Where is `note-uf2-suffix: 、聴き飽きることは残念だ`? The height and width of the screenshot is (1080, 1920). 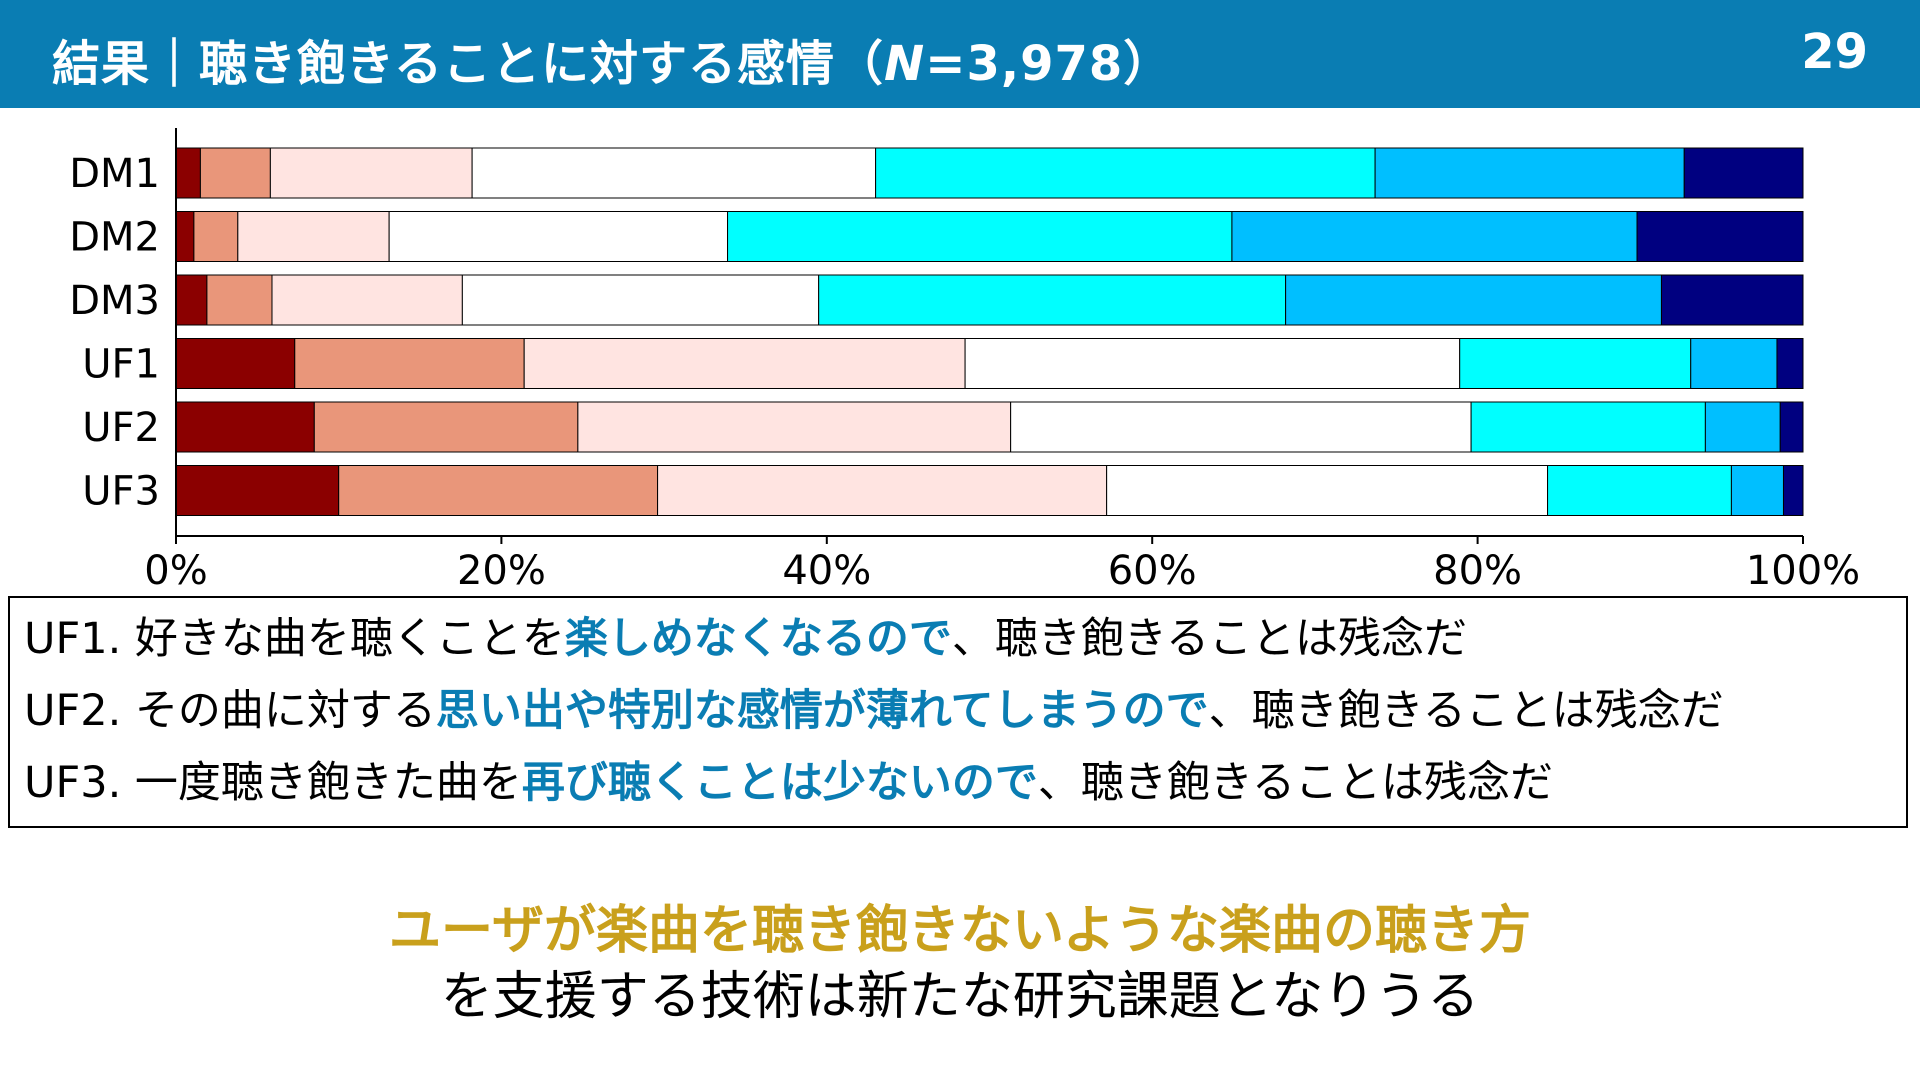
note-uf2-suffix: 、聴き飽きることは残念だ is located at coordinates (1466, 711).